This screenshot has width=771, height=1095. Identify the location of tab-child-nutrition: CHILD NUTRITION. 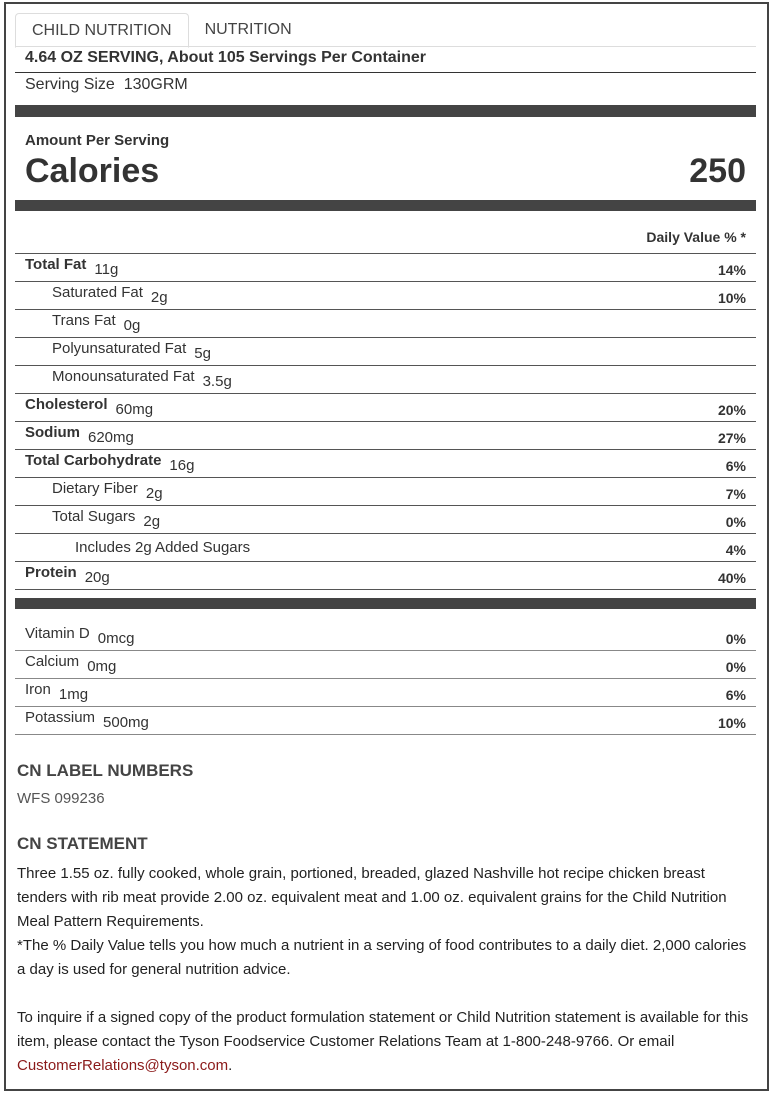
(102, 30).